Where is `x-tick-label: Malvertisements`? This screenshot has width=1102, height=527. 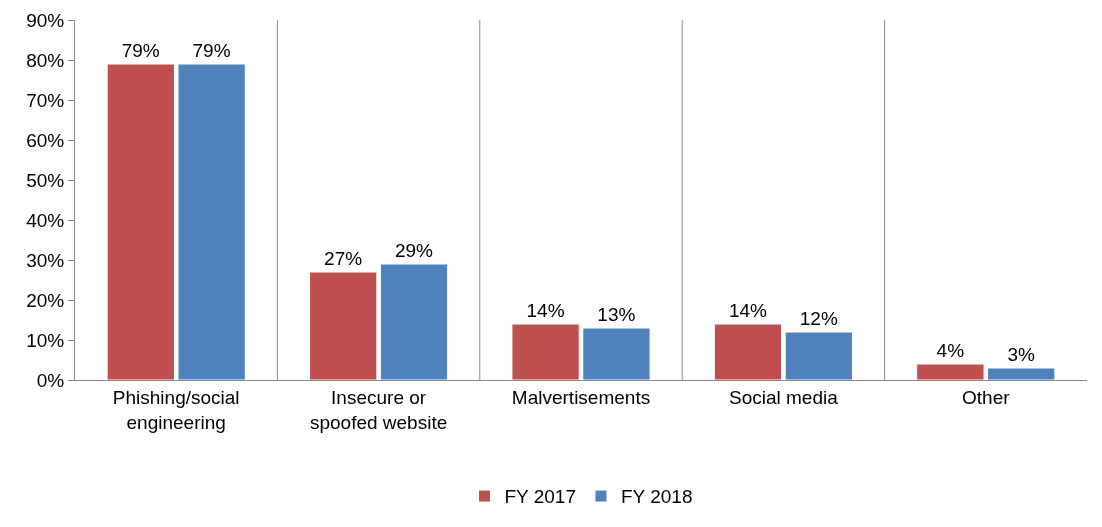
x-tick-label: Malvertisements is located at coordinates (581, 397).